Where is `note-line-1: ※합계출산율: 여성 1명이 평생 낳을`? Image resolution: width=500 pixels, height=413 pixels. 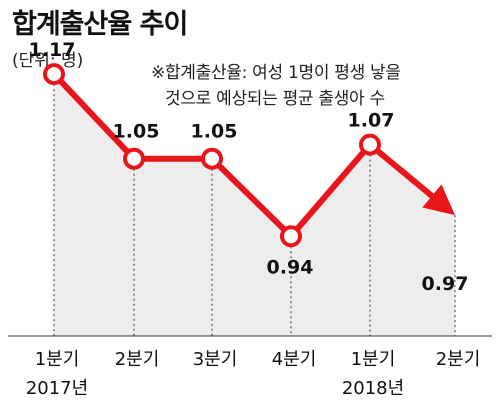 note-line-1: ※합계출산율: 여성 1명이 평생 낳을 is located at coordinates (276, 73).